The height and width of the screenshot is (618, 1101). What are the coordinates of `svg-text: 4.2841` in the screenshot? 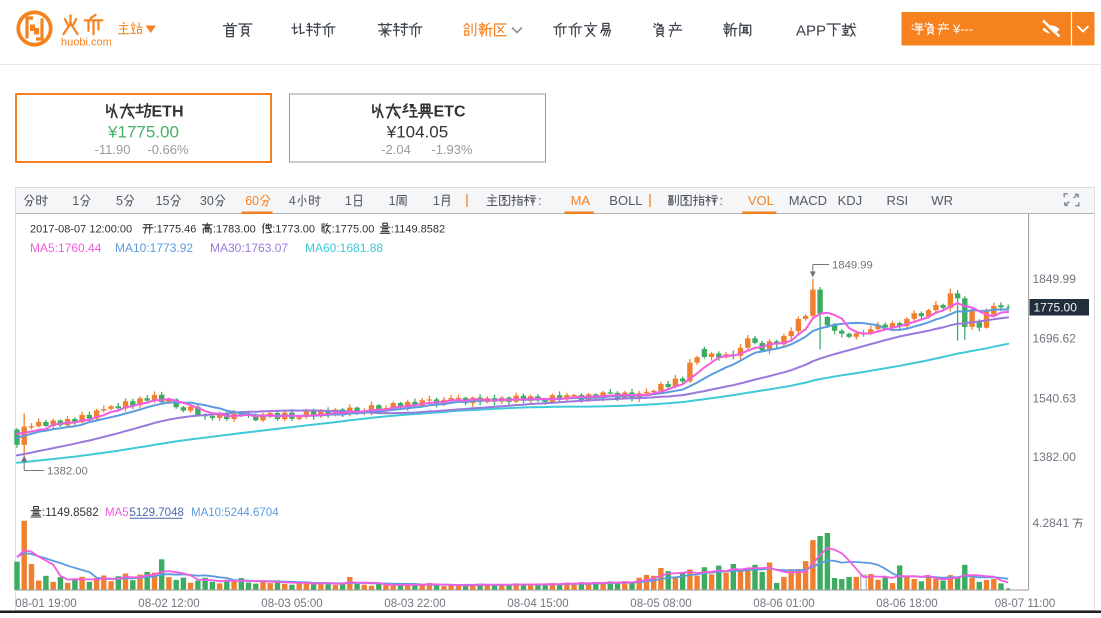 It's located at (1051, 523).